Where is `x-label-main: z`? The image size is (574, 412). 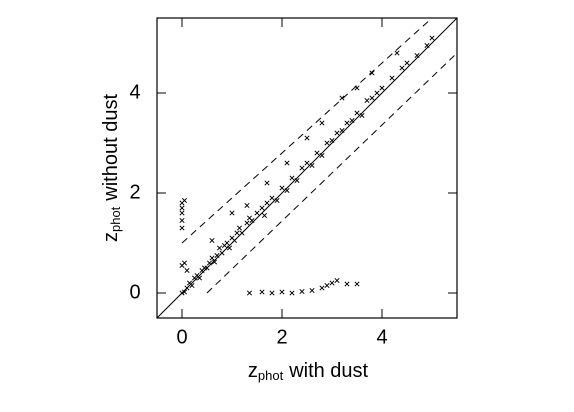 x-label-main: z is located at coordinates (253, 371).